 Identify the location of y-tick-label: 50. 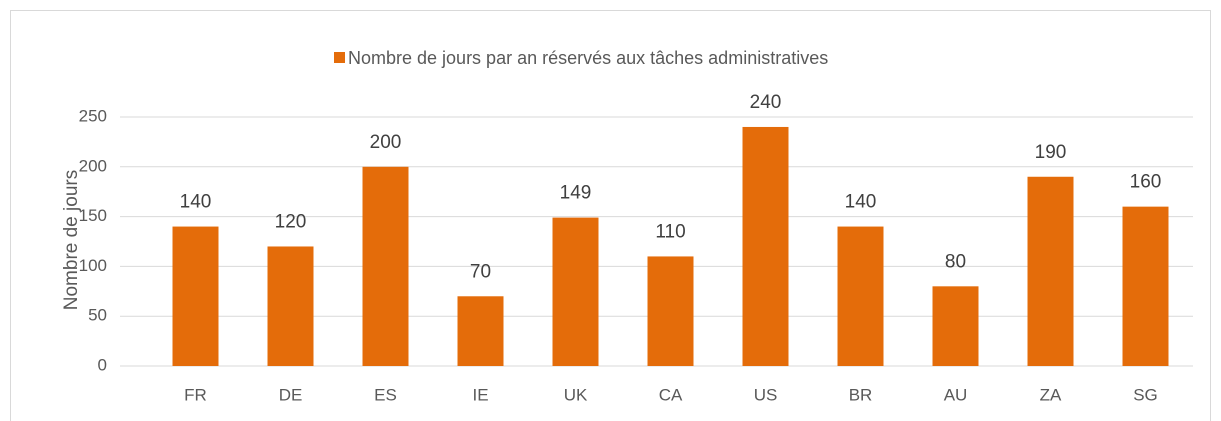
(97, 315).